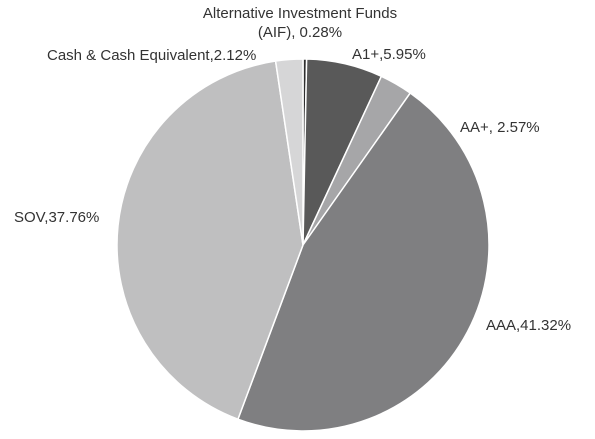 The width and height of the screenshot is (595, 439). What do you see at coordinates (500, 127) in the screenshot?
I see `slice-label: AA+, 2.57%` at bounding box center [500, 127].